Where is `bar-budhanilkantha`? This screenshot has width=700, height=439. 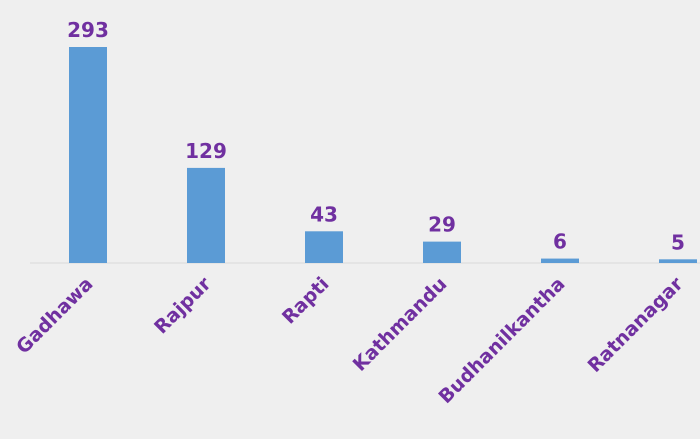
bar-budhanilkantha is located at coordinates (560, 260).